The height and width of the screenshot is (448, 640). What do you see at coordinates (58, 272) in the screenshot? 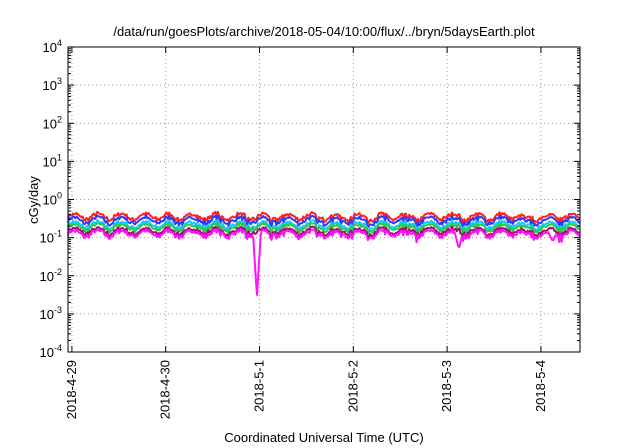
I see `y-tick-exponent: -2` at bounding box center [58, 272].